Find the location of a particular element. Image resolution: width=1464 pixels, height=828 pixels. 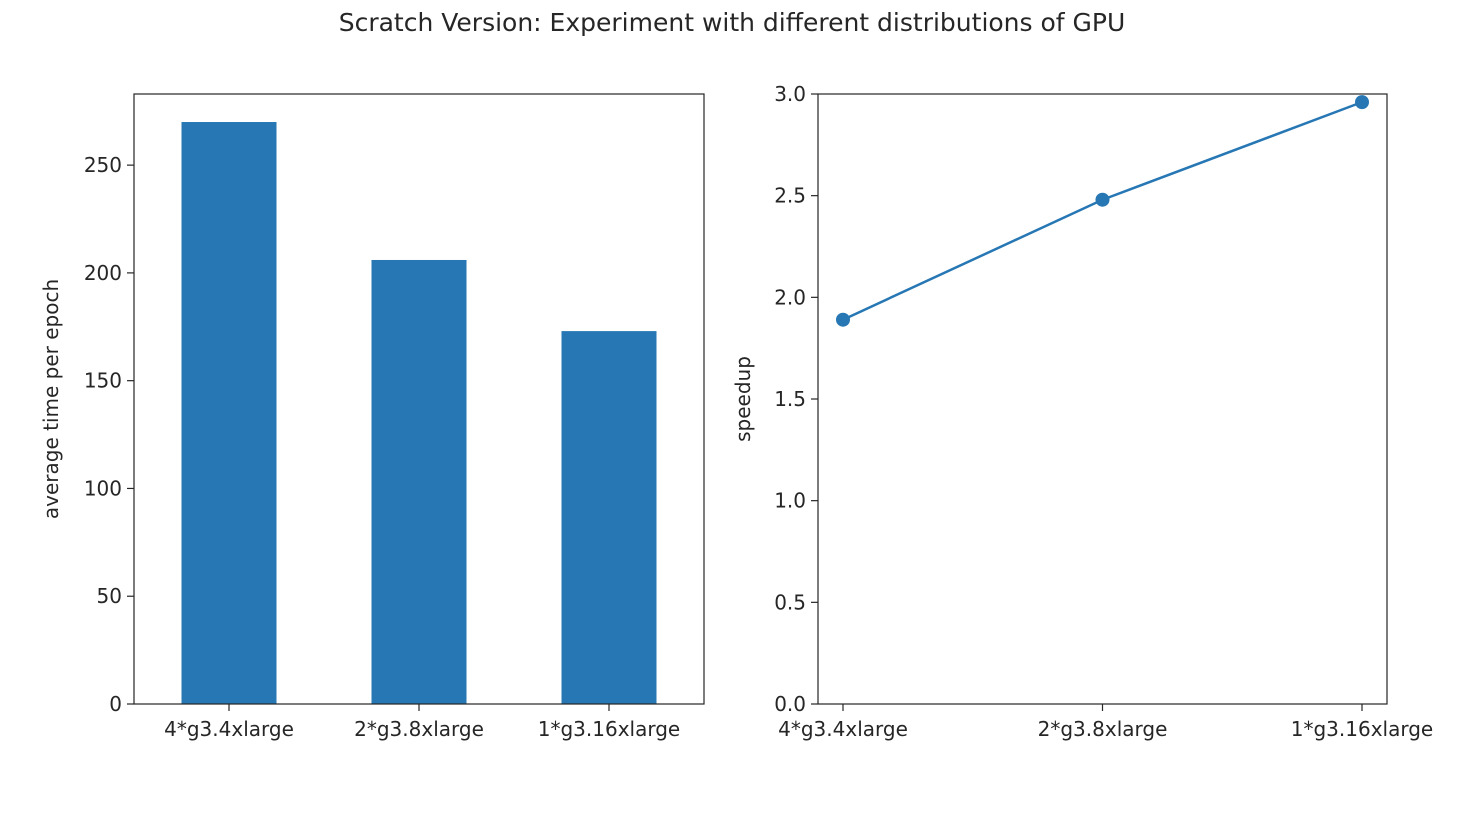

y-tick-label: 0.5 is located at coordinates (790, 602).